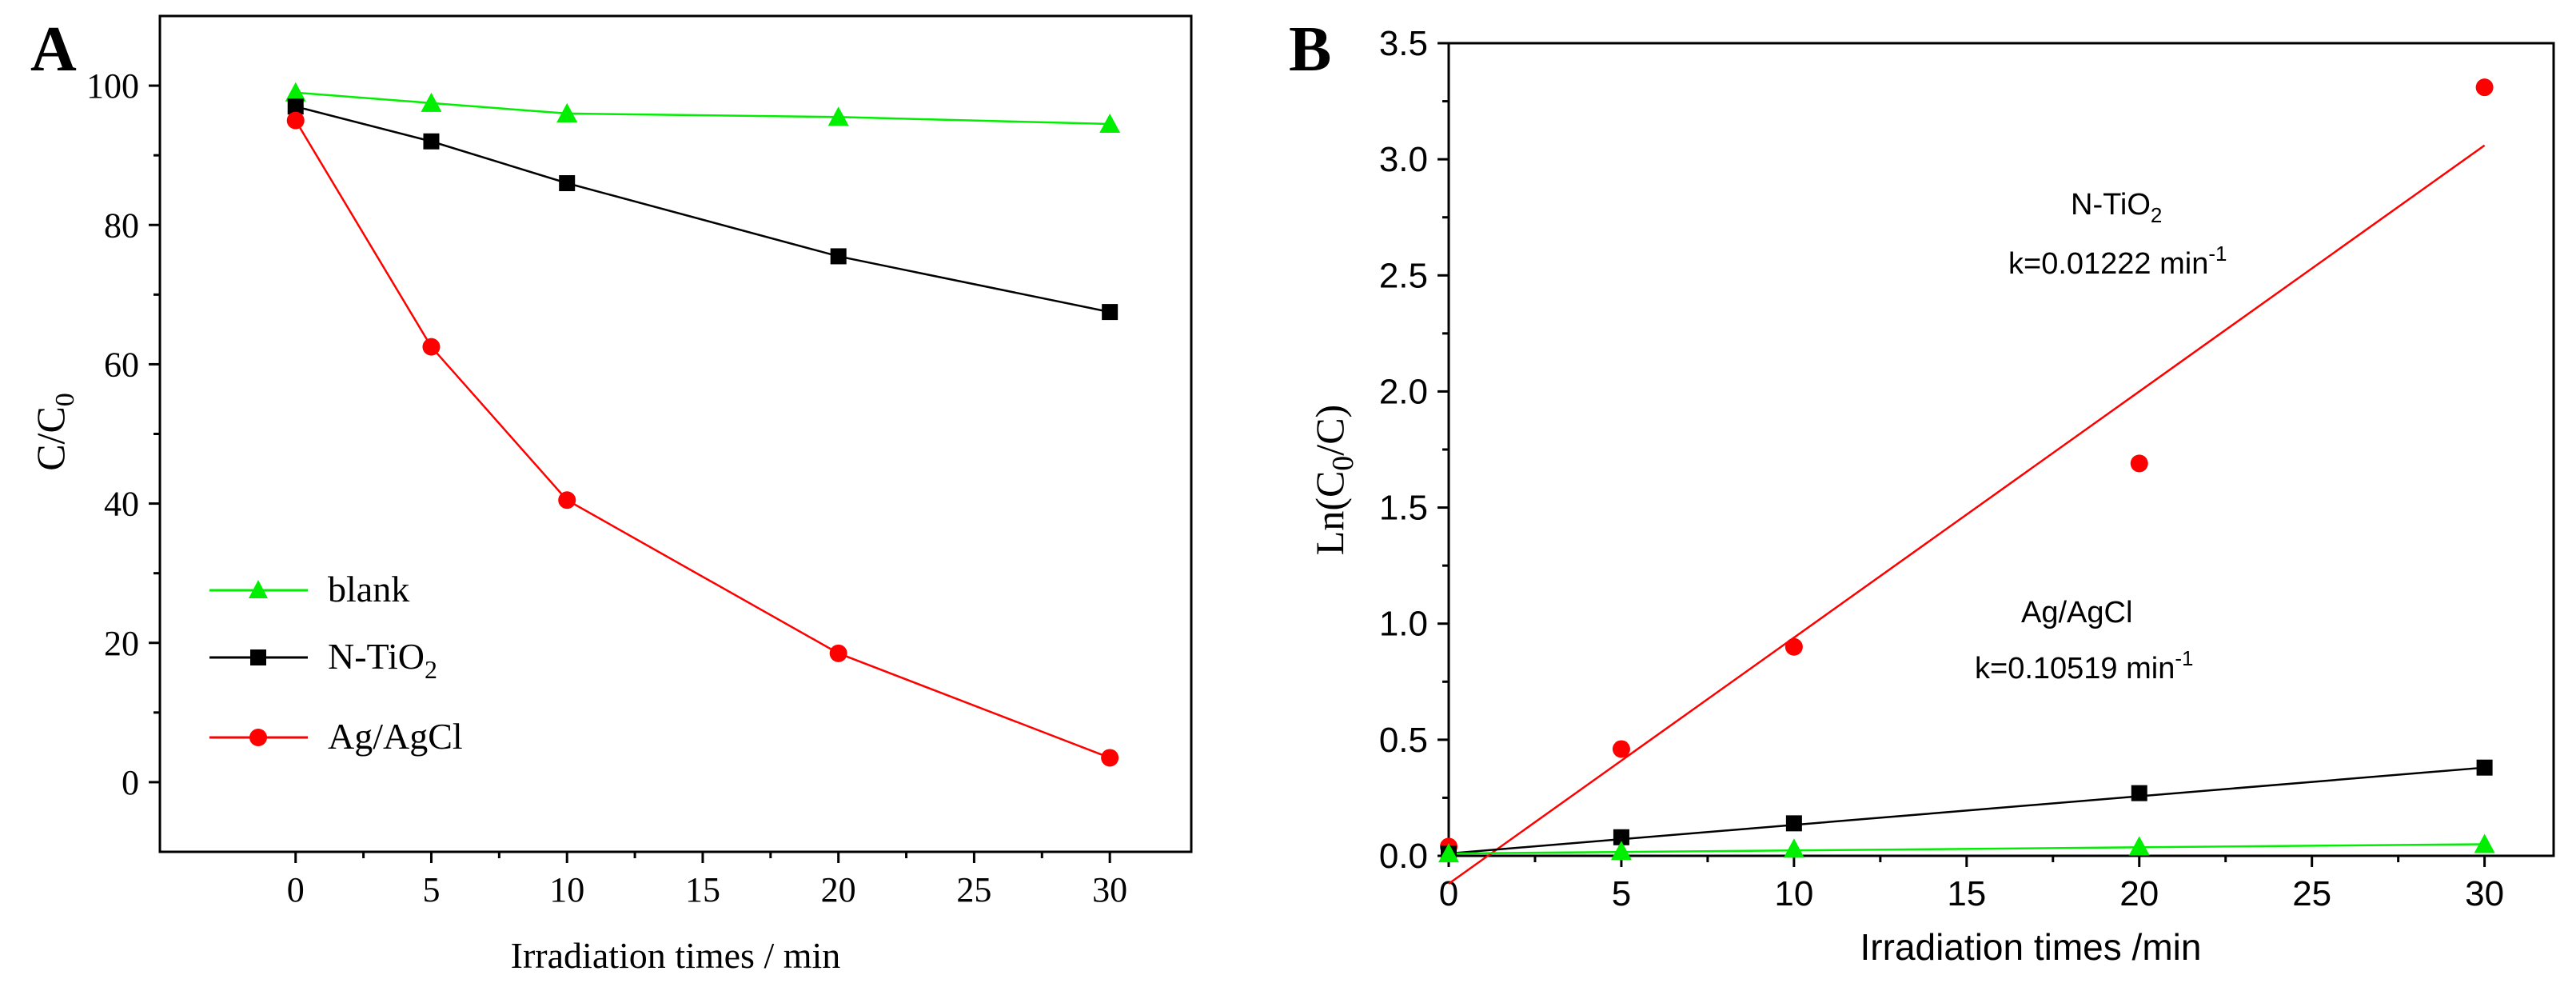 The image size is (2576, 999). What do you see at coordinates (121, 225) in the screenshot?
I see `y-tick-label: 80` at bounding box center [121, 225].